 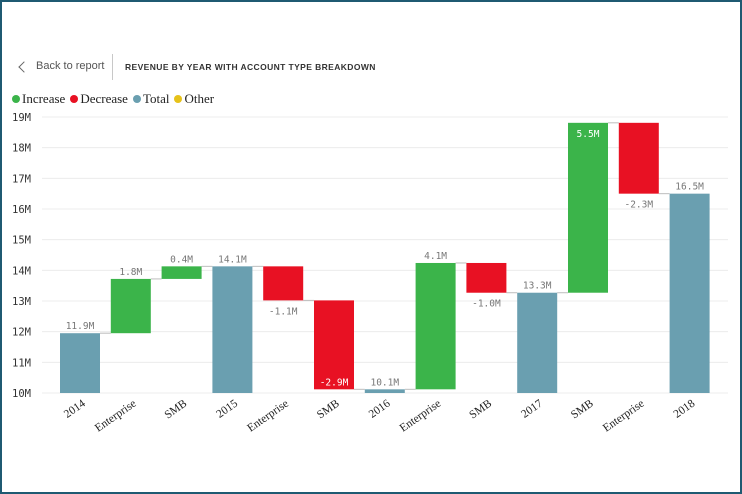 I want to click on data-label: 0.4M, so click(x=181, y=259).